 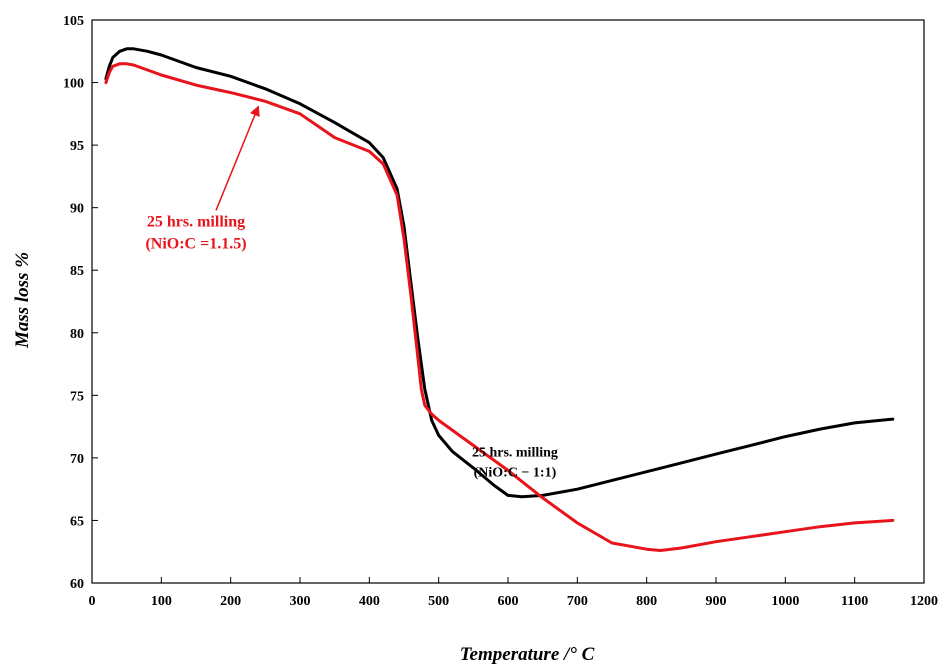 What do you see at coordinates (527, 654) in the screenshot?
I see `x-axis-title: Temperature /° C` at bounding box center [527, 654].